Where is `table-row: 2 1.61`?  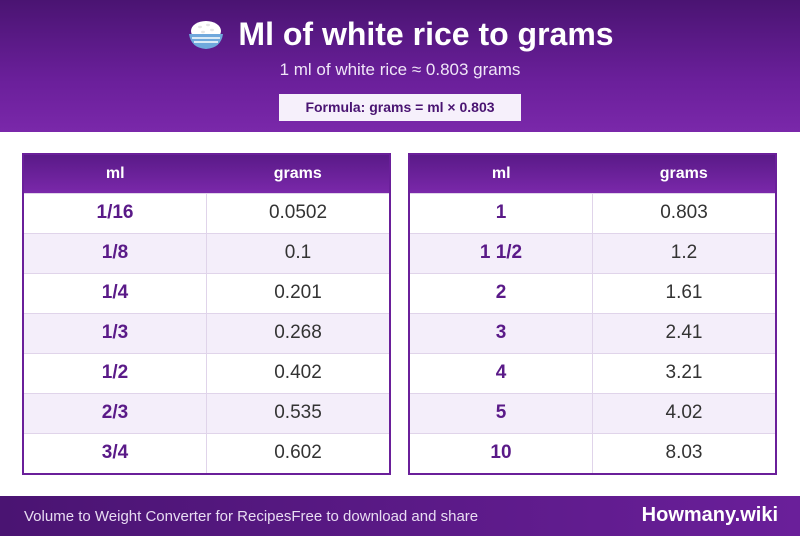 table-row: 2 1.61 is located at coordinates (592, 292).